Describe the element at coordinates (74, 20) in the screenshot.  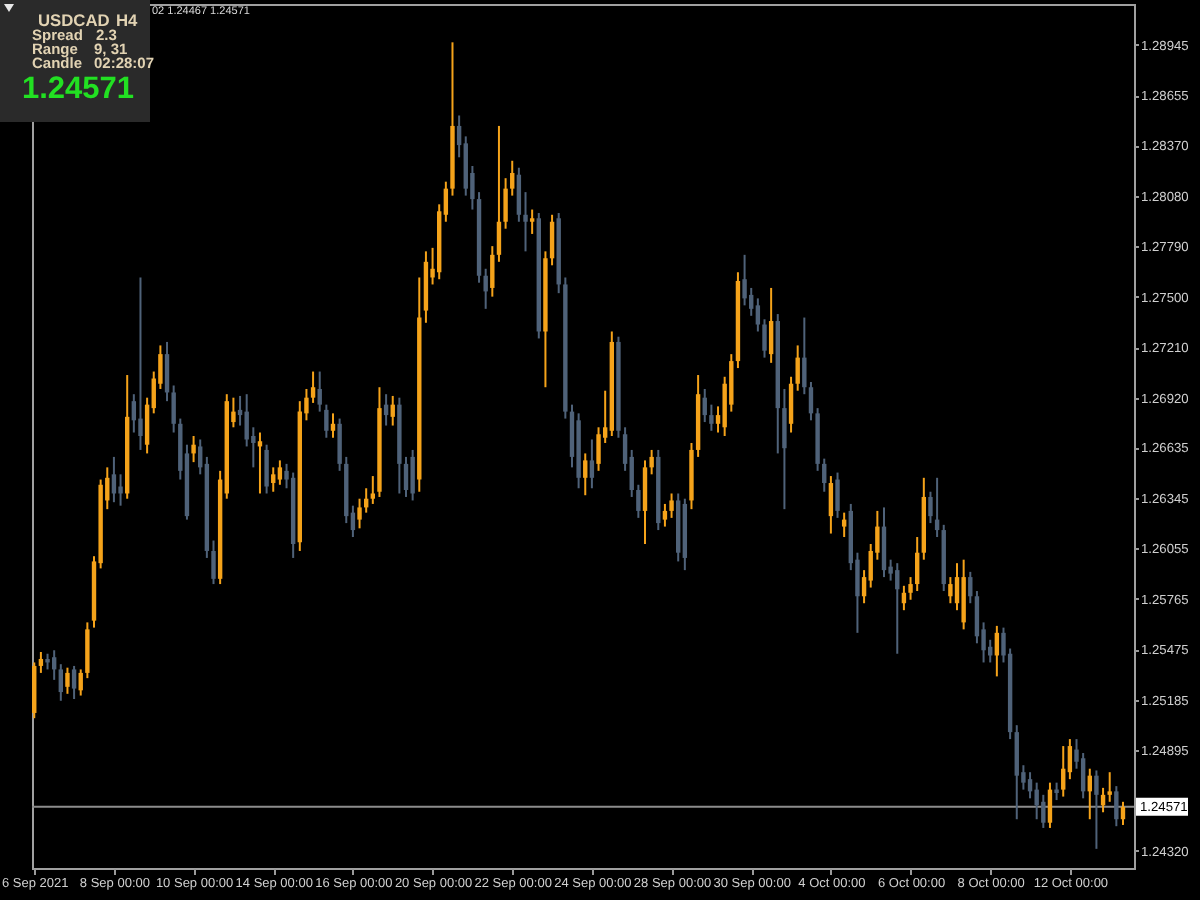
I see `annotation: USDCAD` at that location.